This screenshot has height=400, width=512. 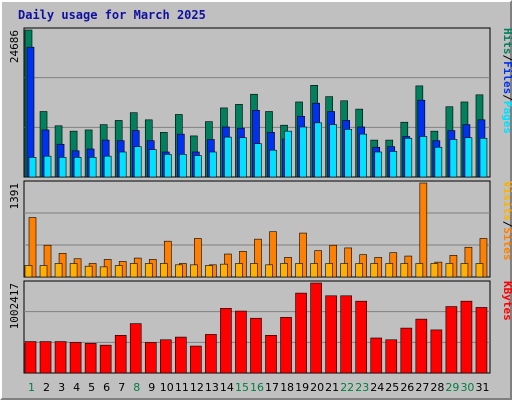 I want to click on series-legend: Visits/Sites, so click(x=506, y=221).